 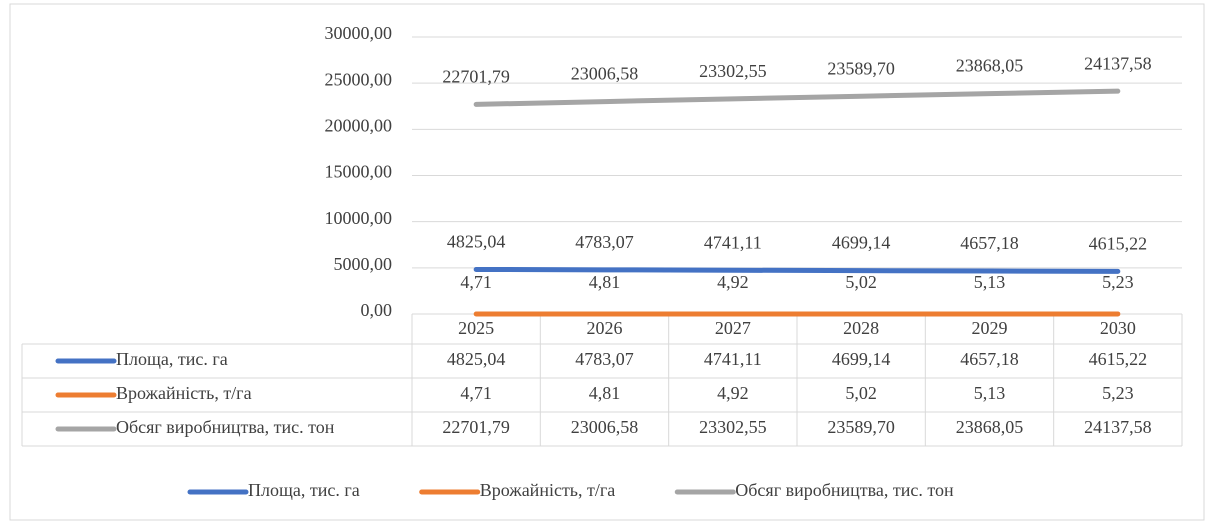 I want to click on data-label: 4615,22, so click(x=1118, y=244).